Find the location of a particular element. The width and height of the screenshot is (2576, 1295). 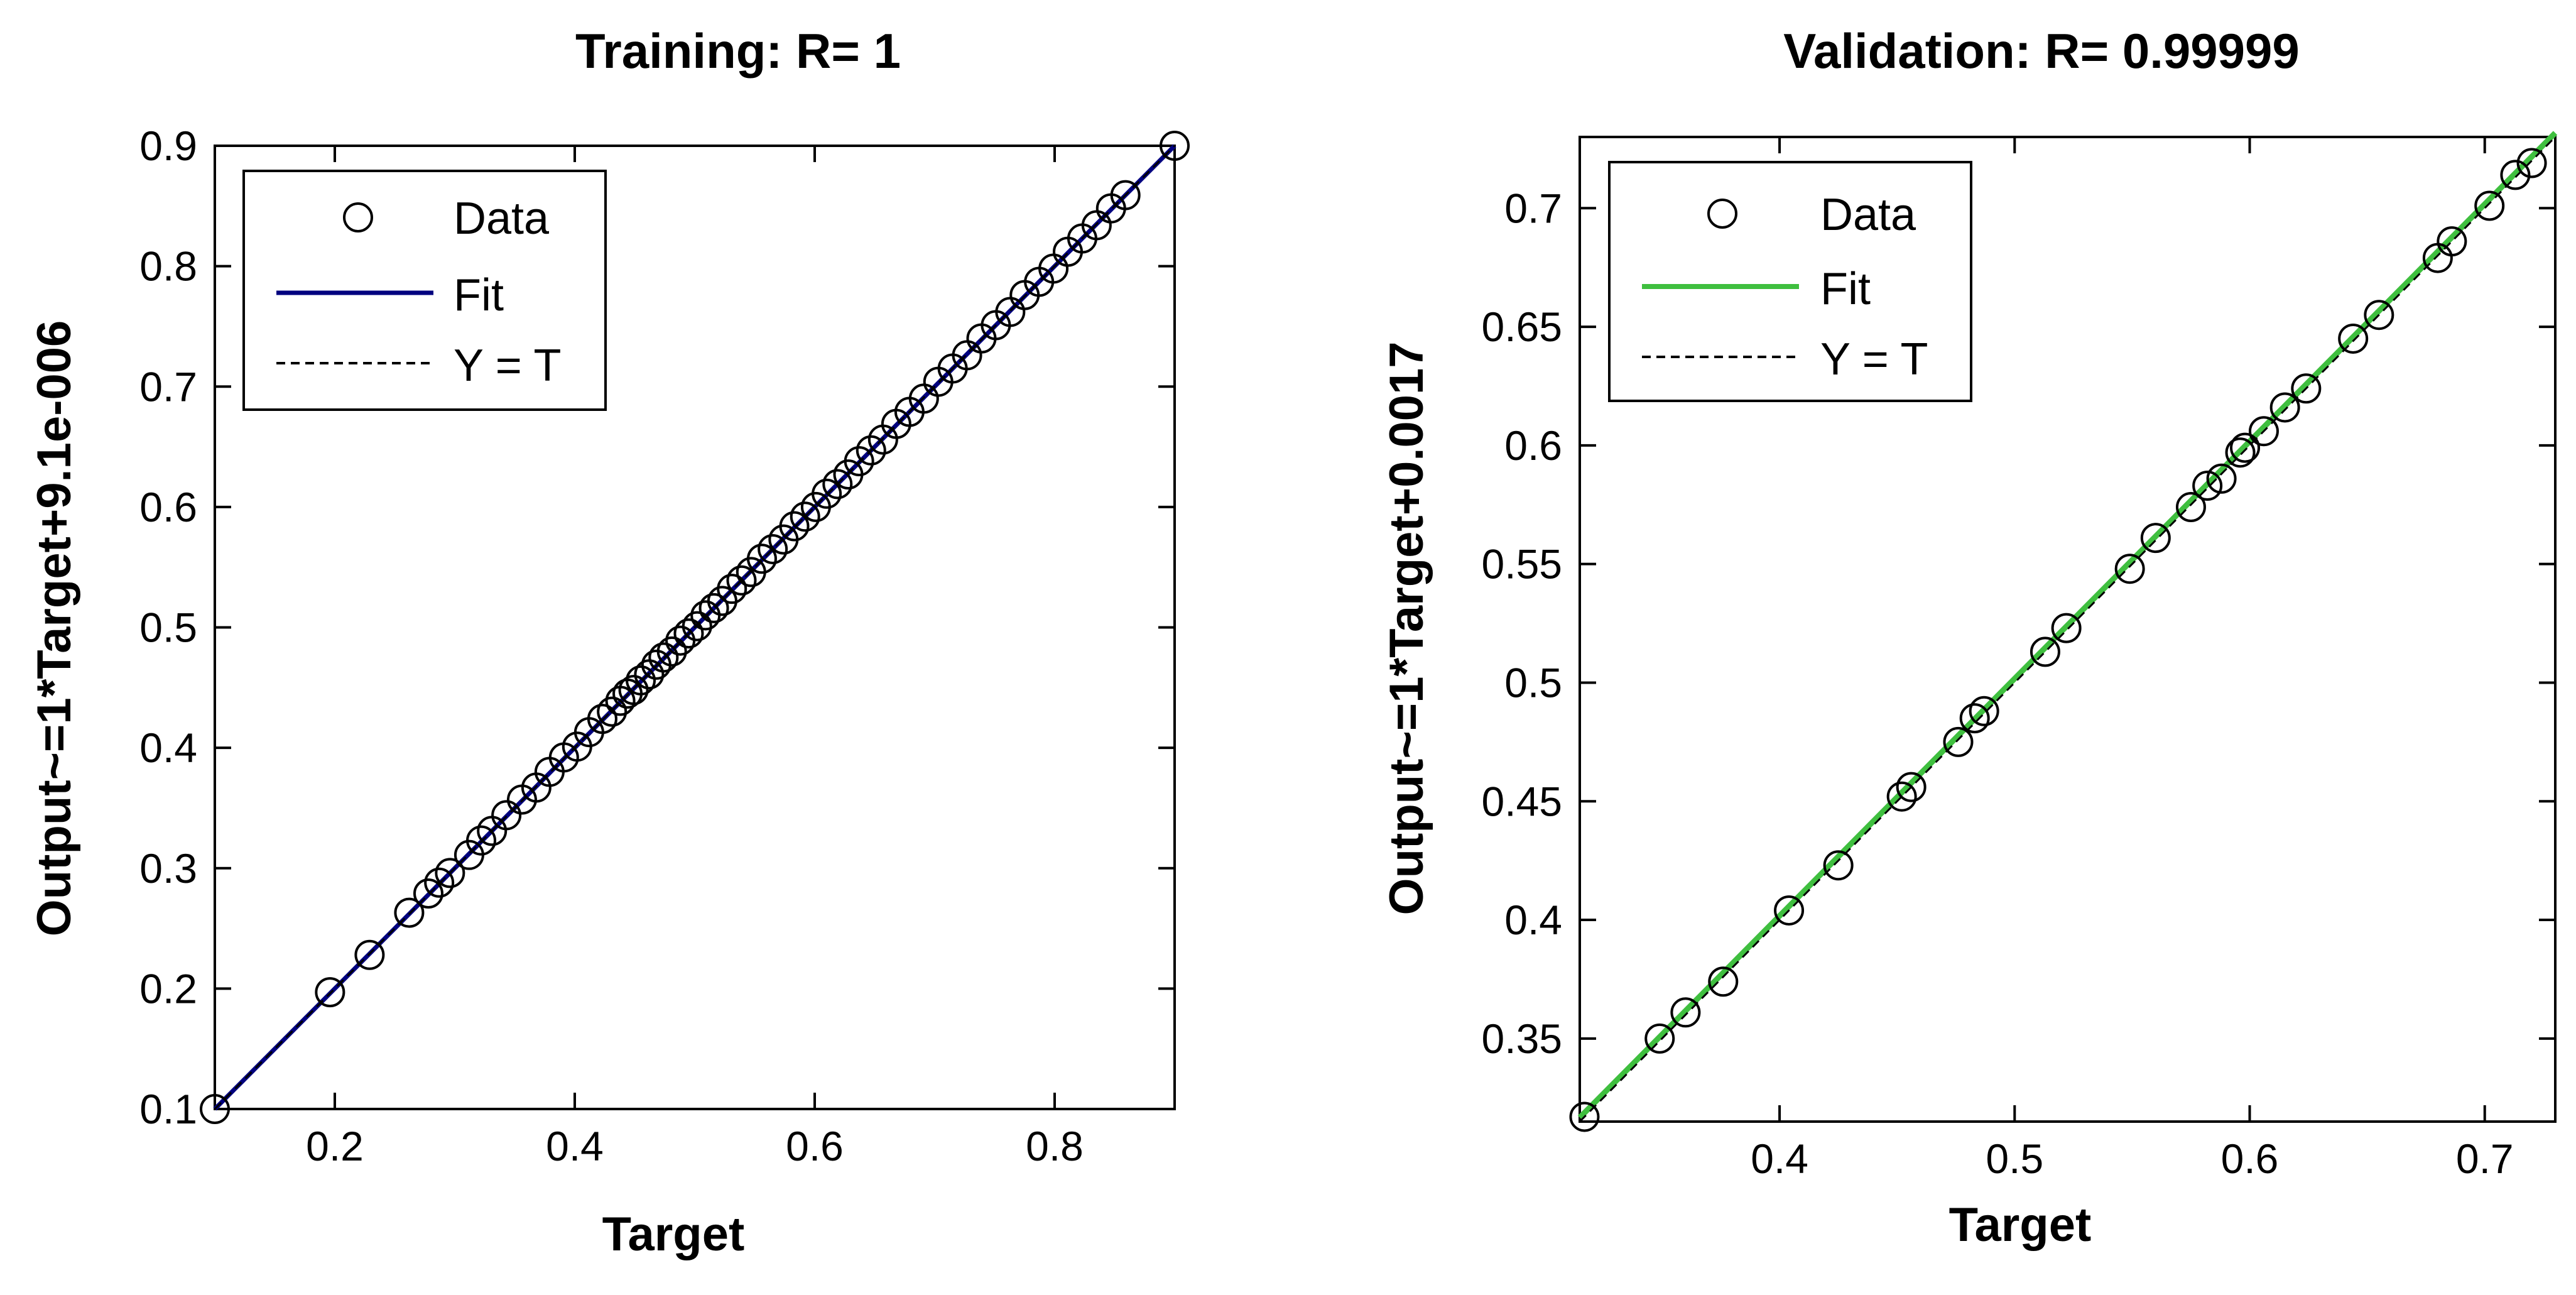

training-x-axis-label: Target is located at coordinates (674, 1235).